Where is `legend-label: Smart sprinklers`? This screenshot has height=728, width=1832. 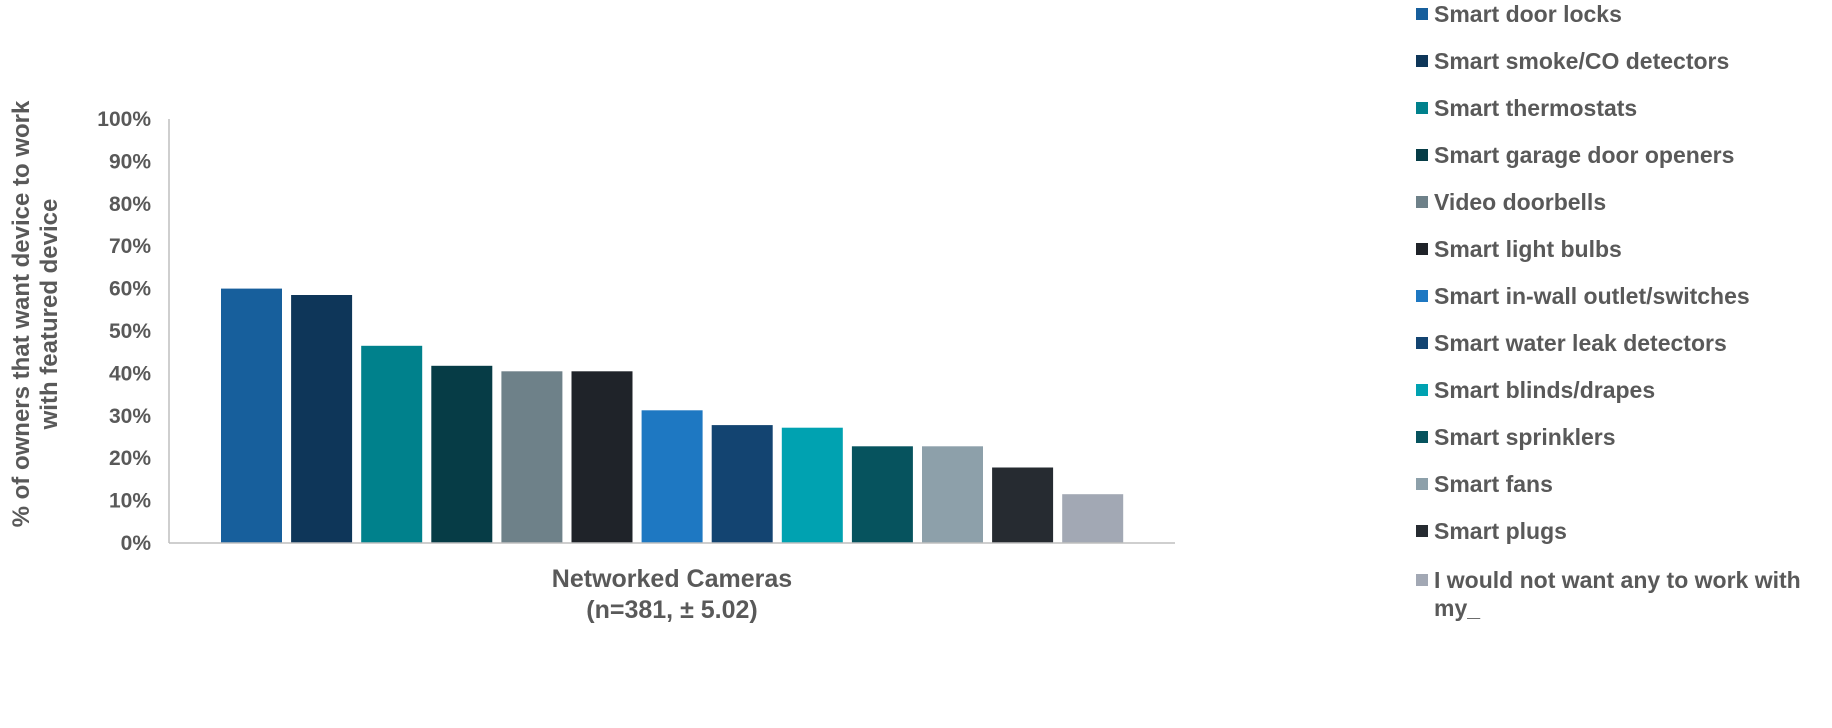
legend-label: Smart sprinklers is located at coordinates (1525, 437).